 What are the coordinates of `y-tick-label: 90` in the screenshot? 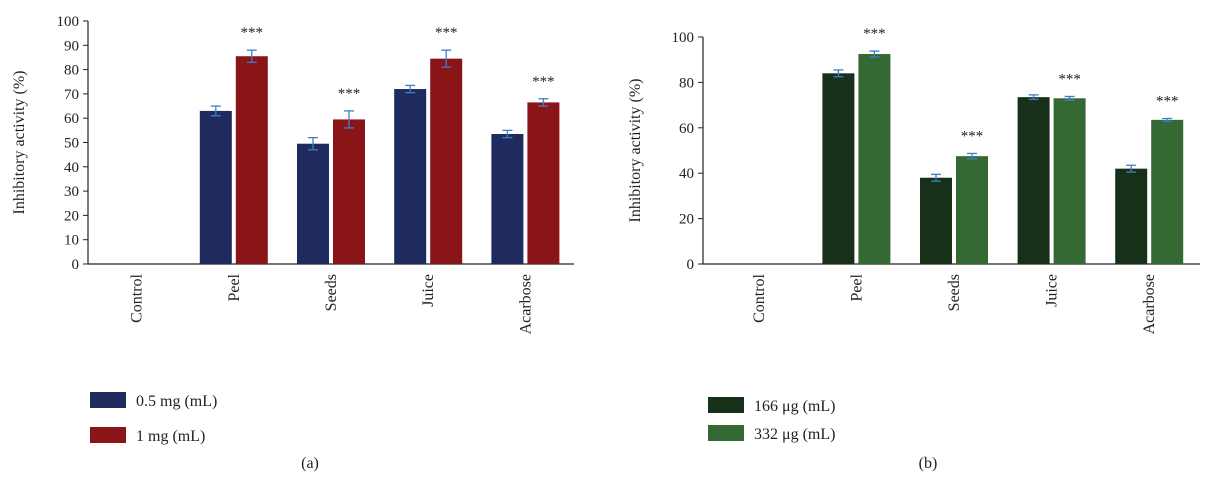 It's located at (71, 46).